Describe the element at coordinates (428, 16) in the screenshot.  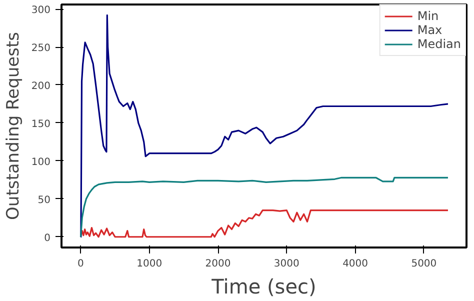
I see `legend-label: Min` at that location.